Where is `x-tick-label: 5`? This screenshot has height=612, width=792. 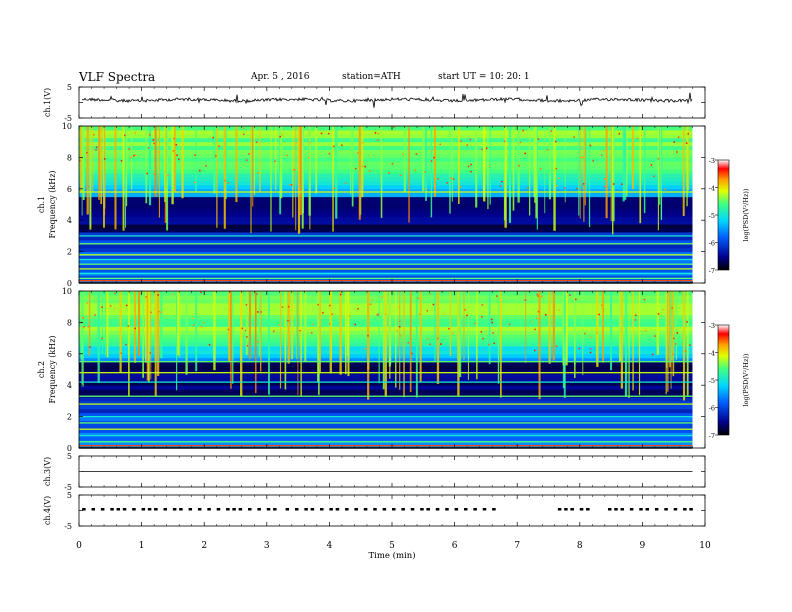 x-tick-label: 5 is located at coordinates (392, 546).